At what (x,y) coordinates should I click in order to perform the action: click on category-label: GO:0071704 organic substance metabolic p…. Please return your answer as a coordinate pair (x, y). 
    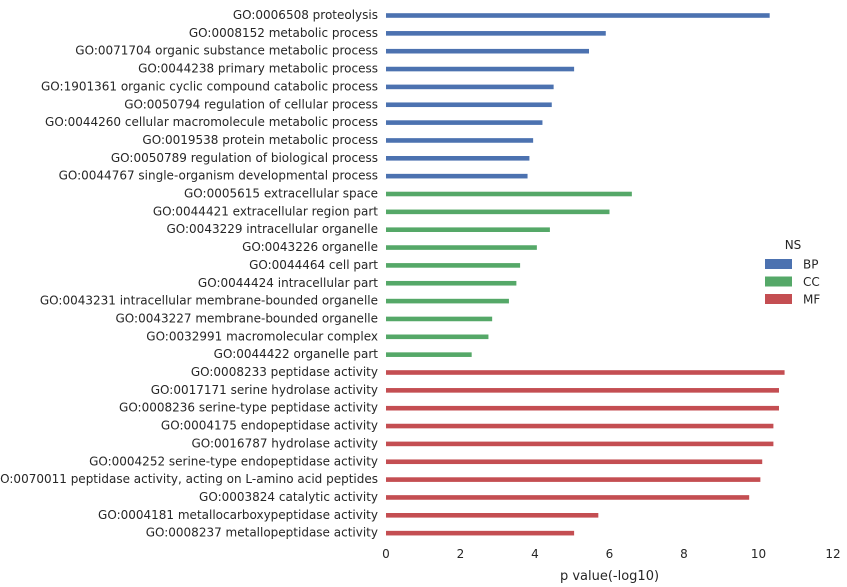
    Looking at the image, I should click on (226, 51).